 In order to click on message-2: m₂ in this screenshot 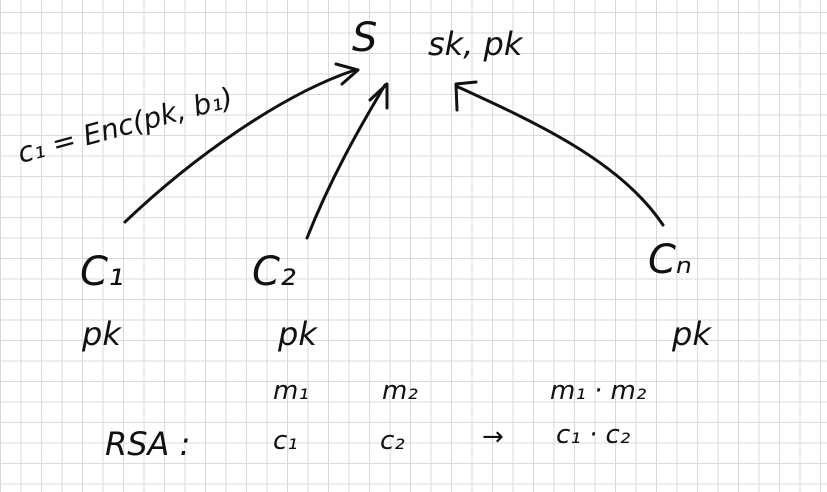, I will do `click(400, 391)`.